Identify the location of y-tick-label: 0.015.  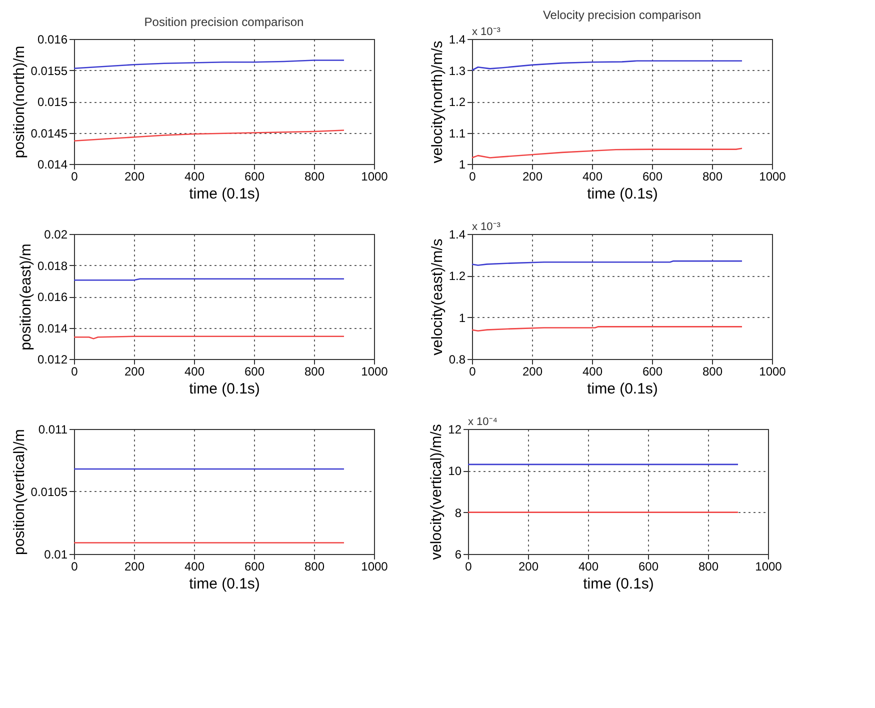
(52, 102).